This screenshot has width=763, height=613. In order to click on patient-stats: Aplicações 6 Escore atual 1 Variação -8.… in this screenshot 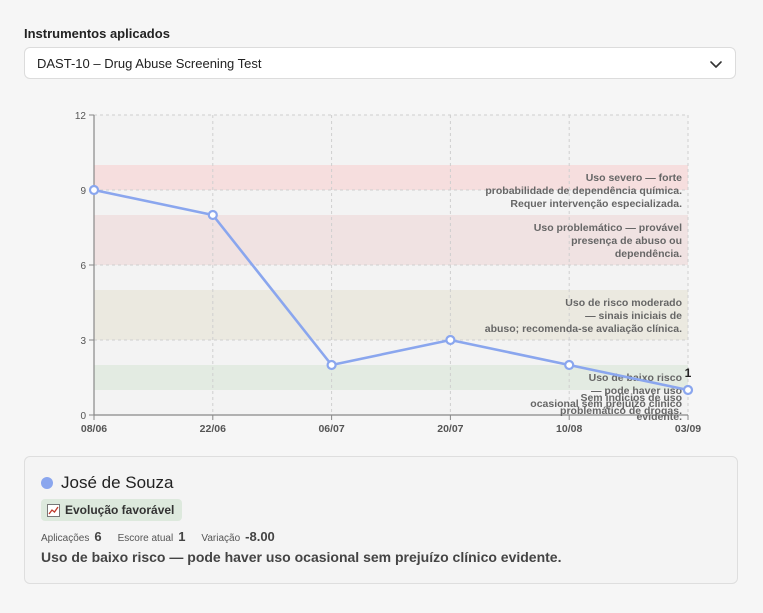, I will do `click(158, 536)`.